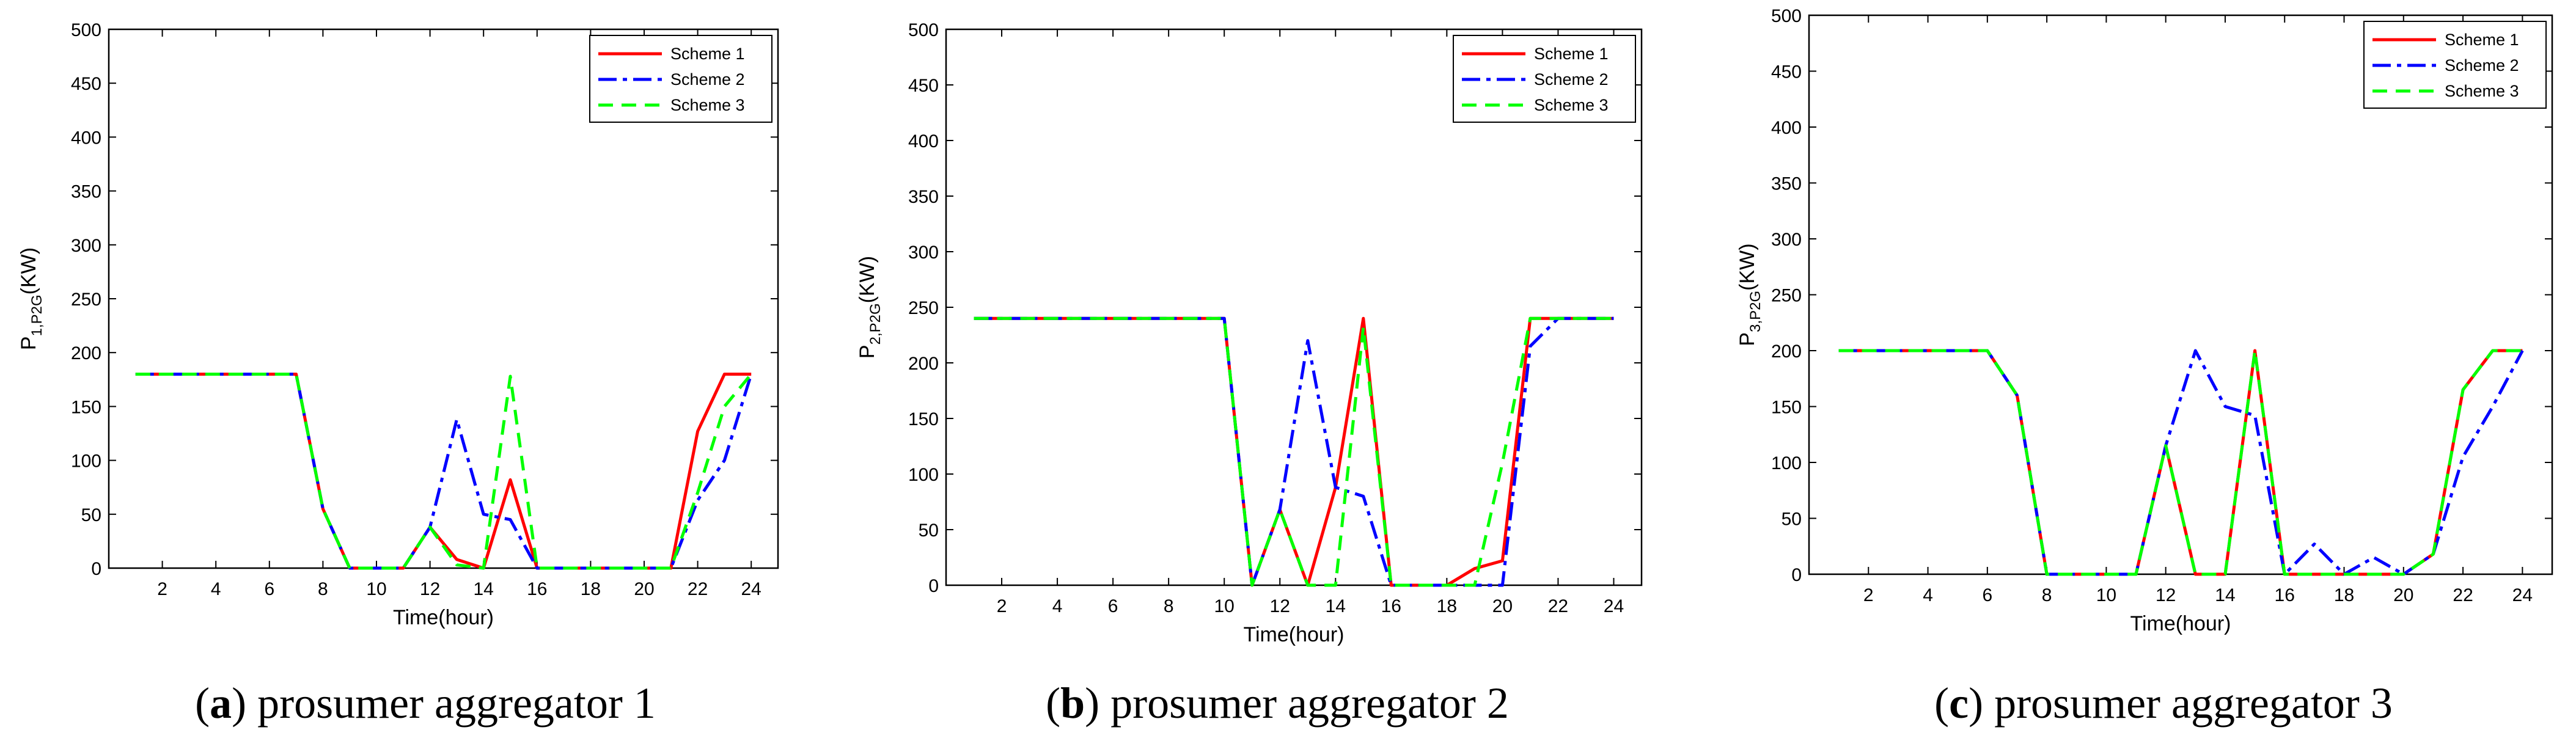  I want to click on caption-letter: b, so click(1072, 703).